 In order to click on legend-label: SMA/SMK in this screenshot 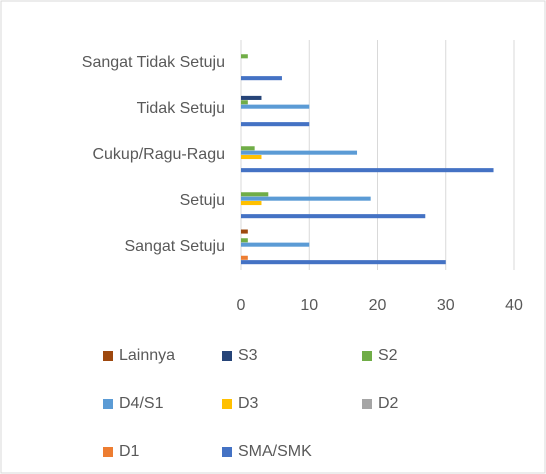, I will do `click(275, 451)`.